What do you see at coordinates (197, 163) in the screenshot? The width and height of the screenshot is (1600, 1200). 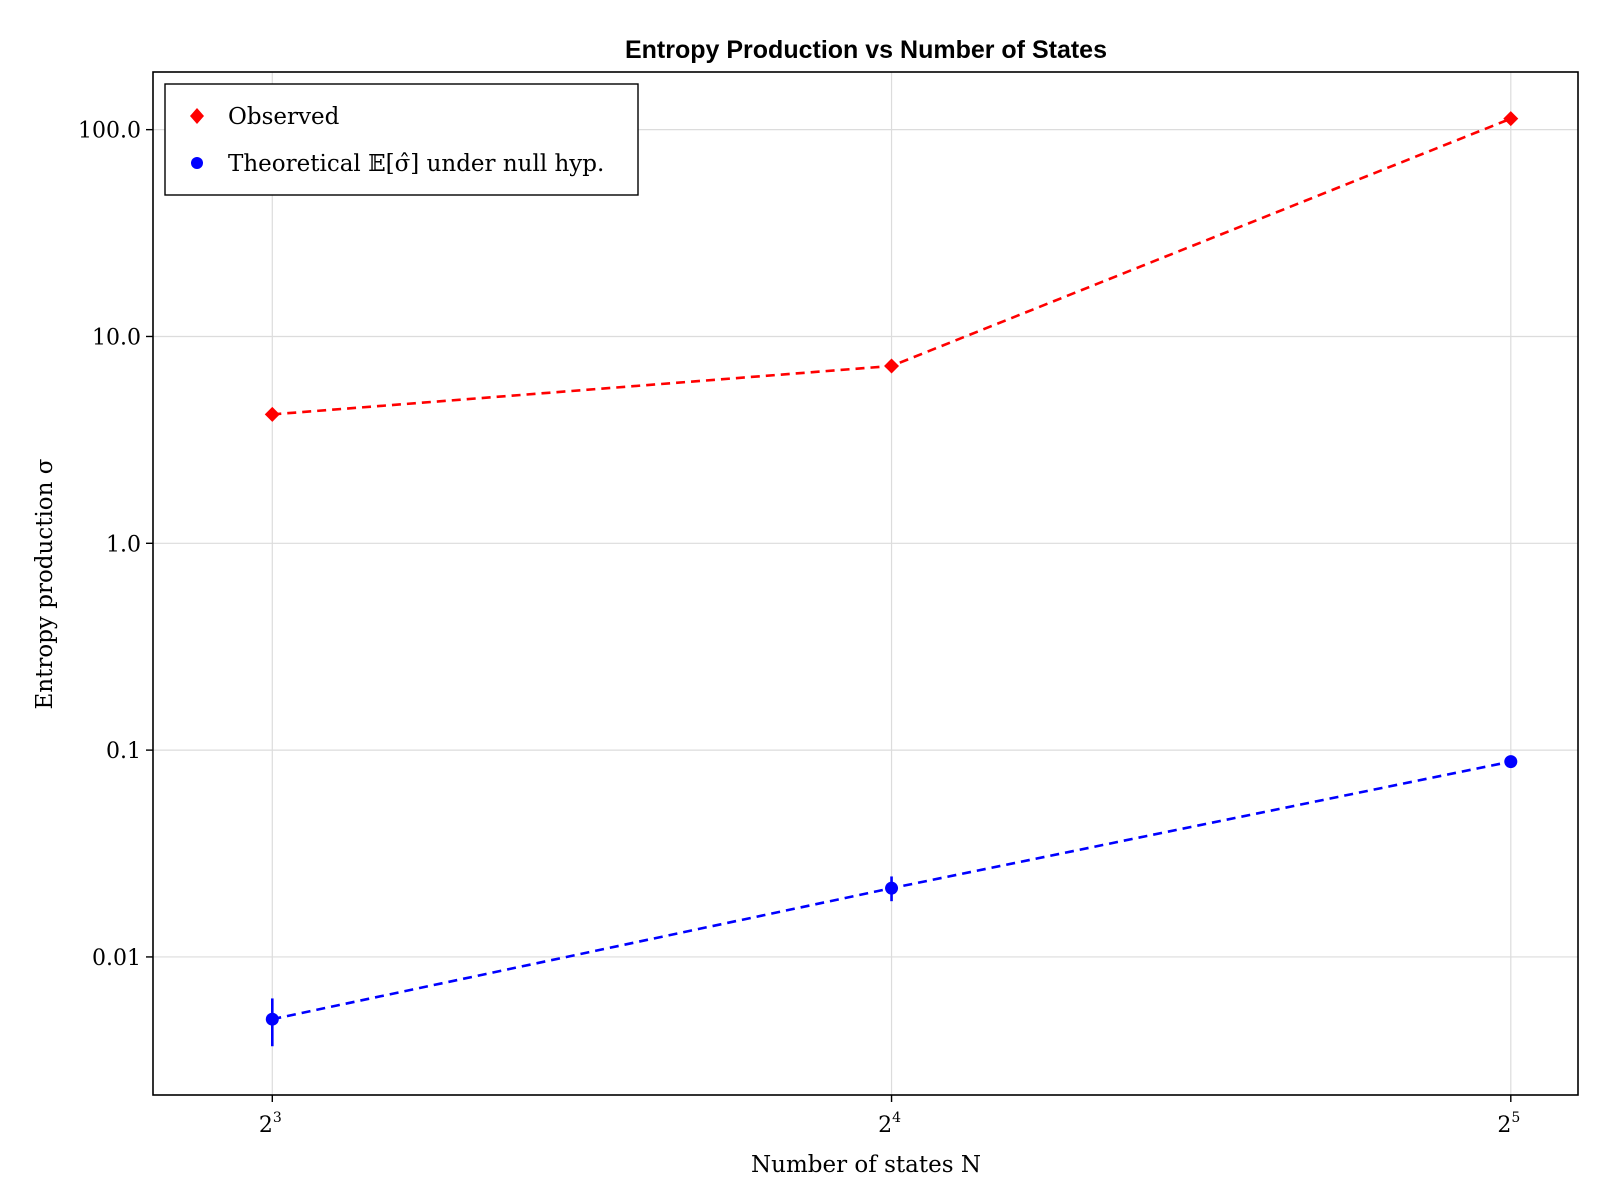 I see `legend-marker-theoretical` at bounding box center [197, 163].